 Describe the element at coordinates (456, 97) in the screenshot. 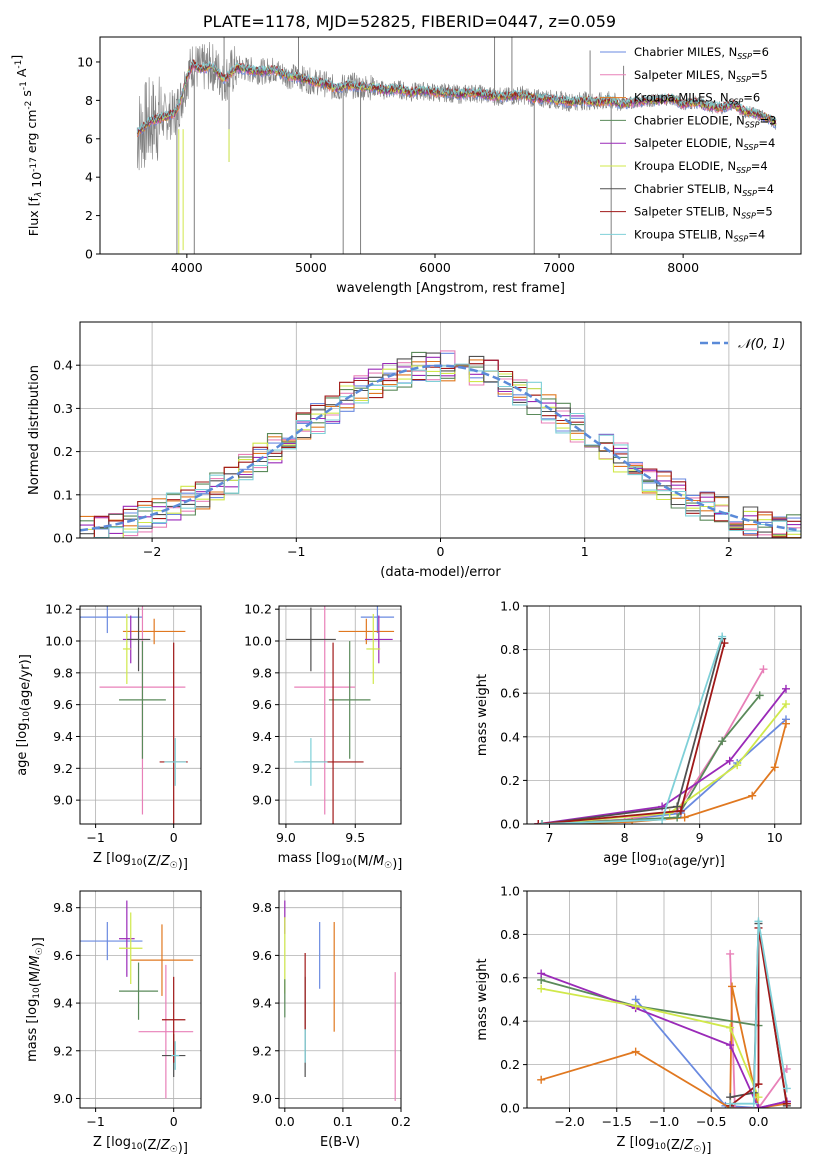

I see `model-spectrum-kroupa_stelib` at that location.